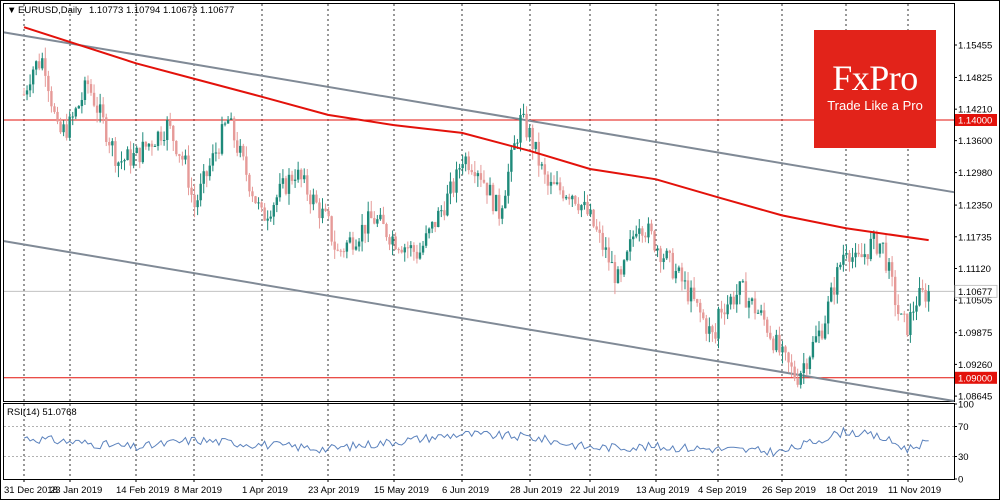 The image size is (1000, 500). Describe the element at coordinates (975, 206) in the screenshot. I see `price-tick-label: 1.12350` at that location.